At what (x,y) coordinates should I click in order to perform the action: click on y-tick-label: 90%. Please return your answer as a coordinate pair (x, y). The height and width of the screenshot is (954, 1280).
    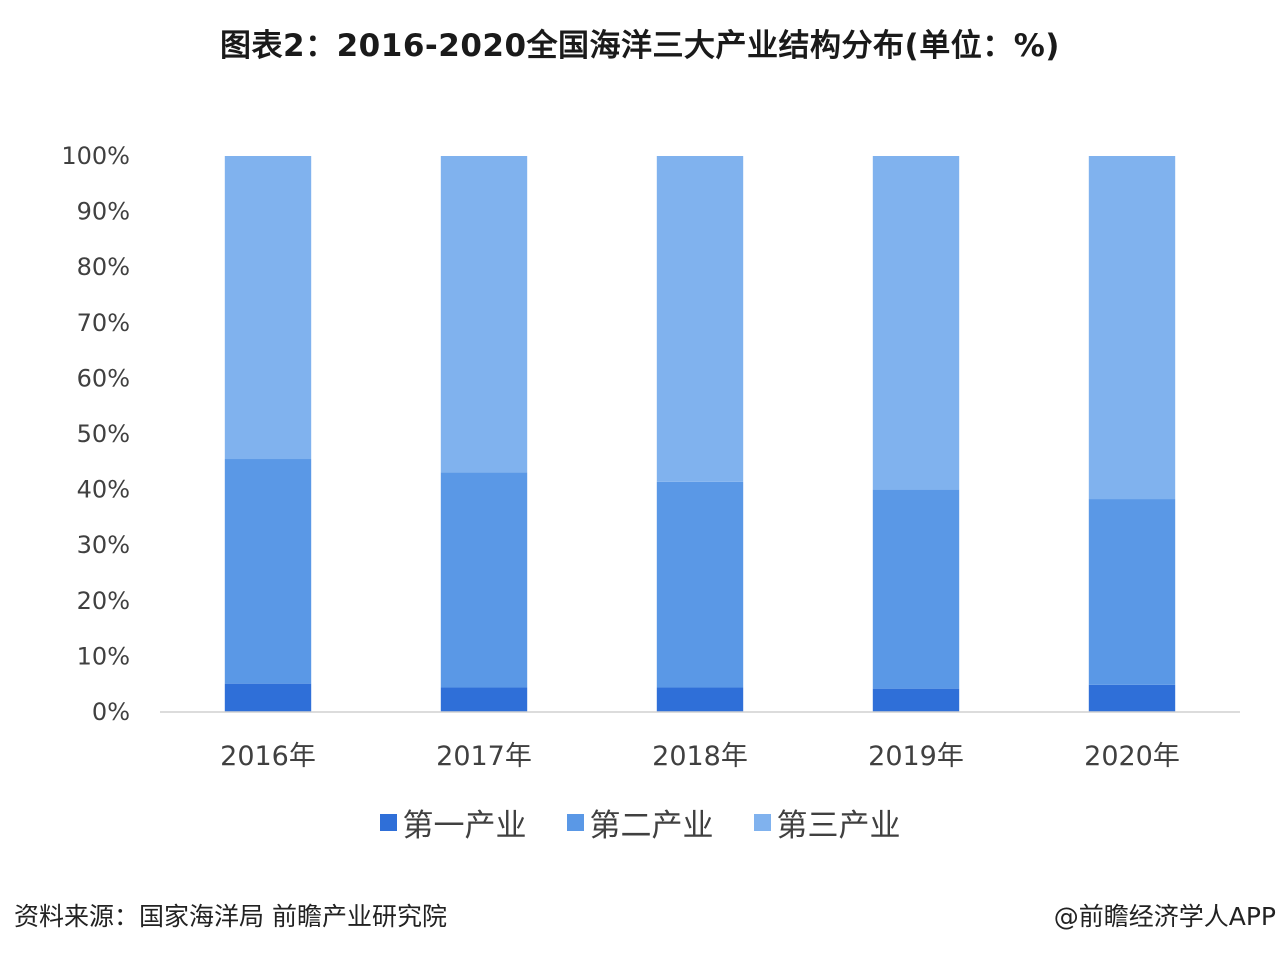
    Looking at the image, I should click on (103, 212).